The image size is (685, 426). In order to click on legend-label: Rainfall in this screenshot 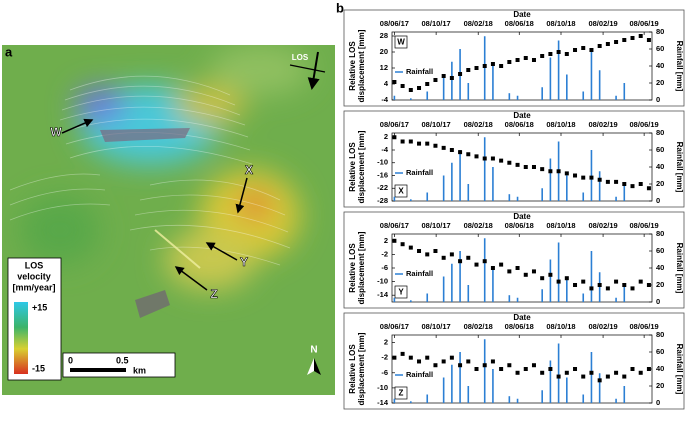, I will do `click(419, 172)`.